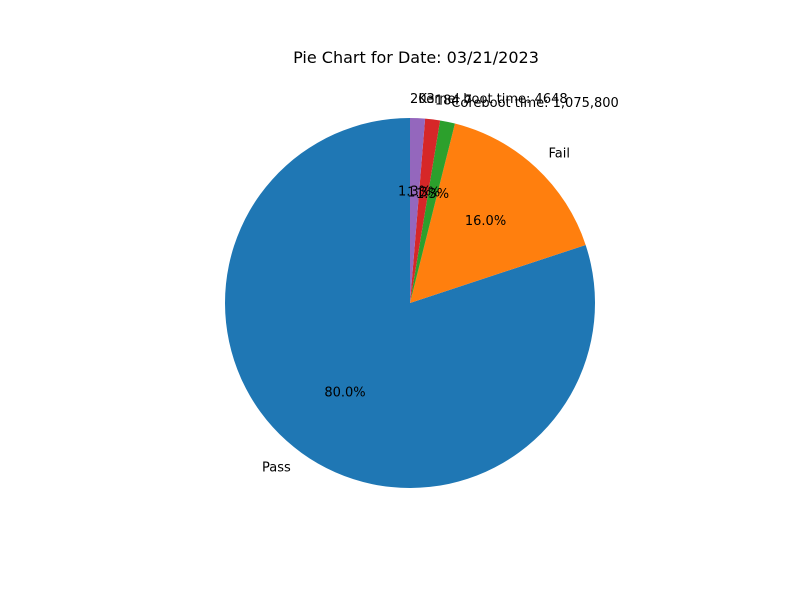 The height and width of the screenshot is (605, 800). Describe the element at coordinates (414, 192) in the screenshot. I see `slice-pct-kernel-boot-time-4648: 1.3%` at that location.